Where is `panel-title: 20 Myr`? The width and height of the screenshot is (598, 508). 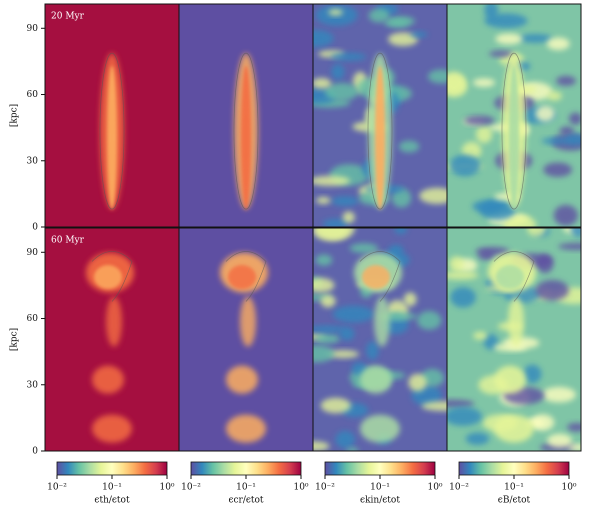 panel-title: 20 Myr is located at coordinates (68, 17).